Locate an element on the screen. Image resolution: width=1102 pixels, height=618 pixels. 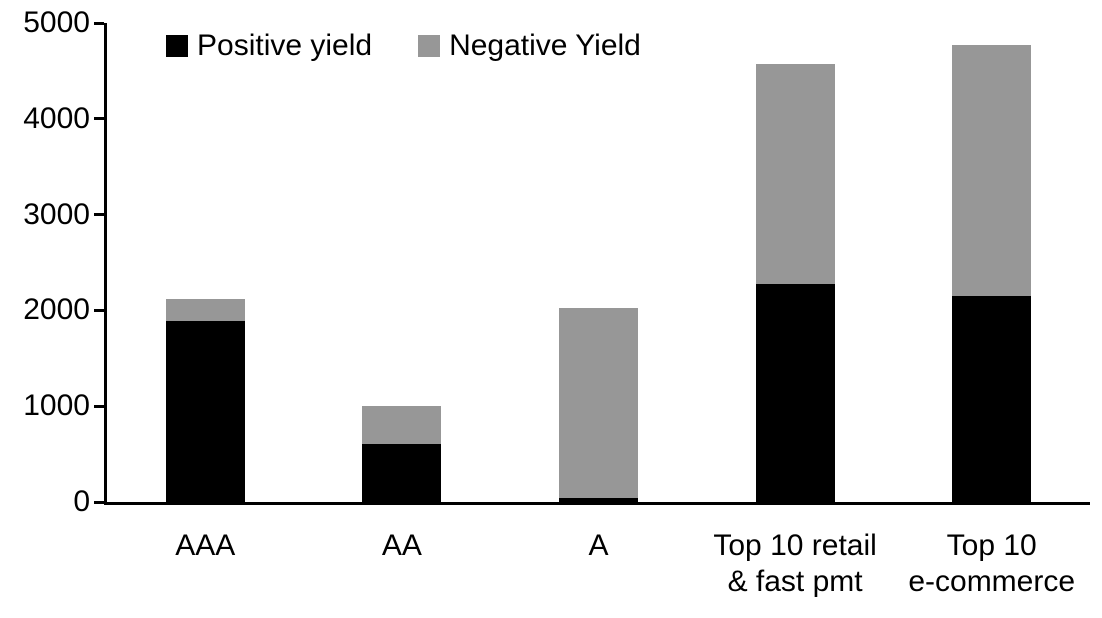
legend-item: Negative Yield is located at coordinates (529, 46).